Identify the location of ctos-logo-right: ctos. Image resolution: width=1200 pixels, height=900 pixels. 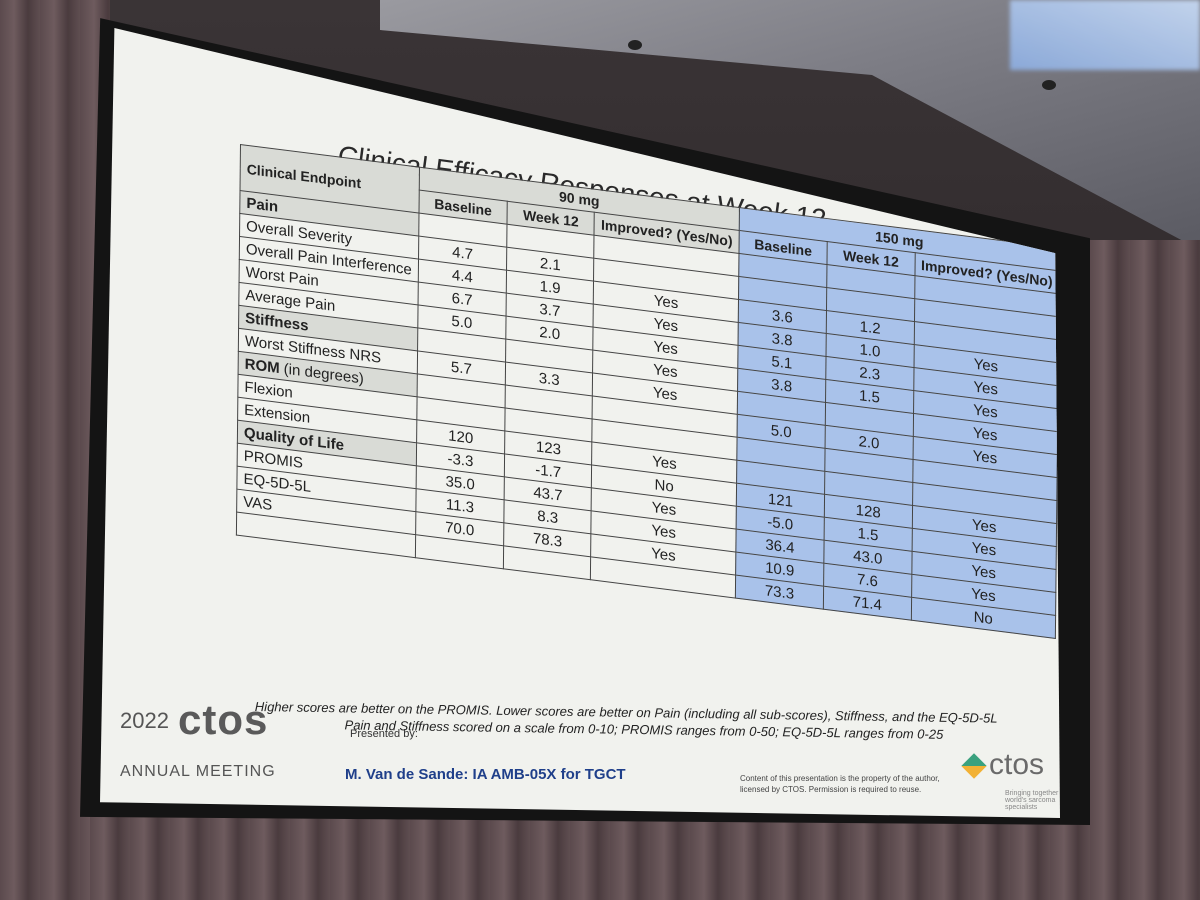
(1003, 765).